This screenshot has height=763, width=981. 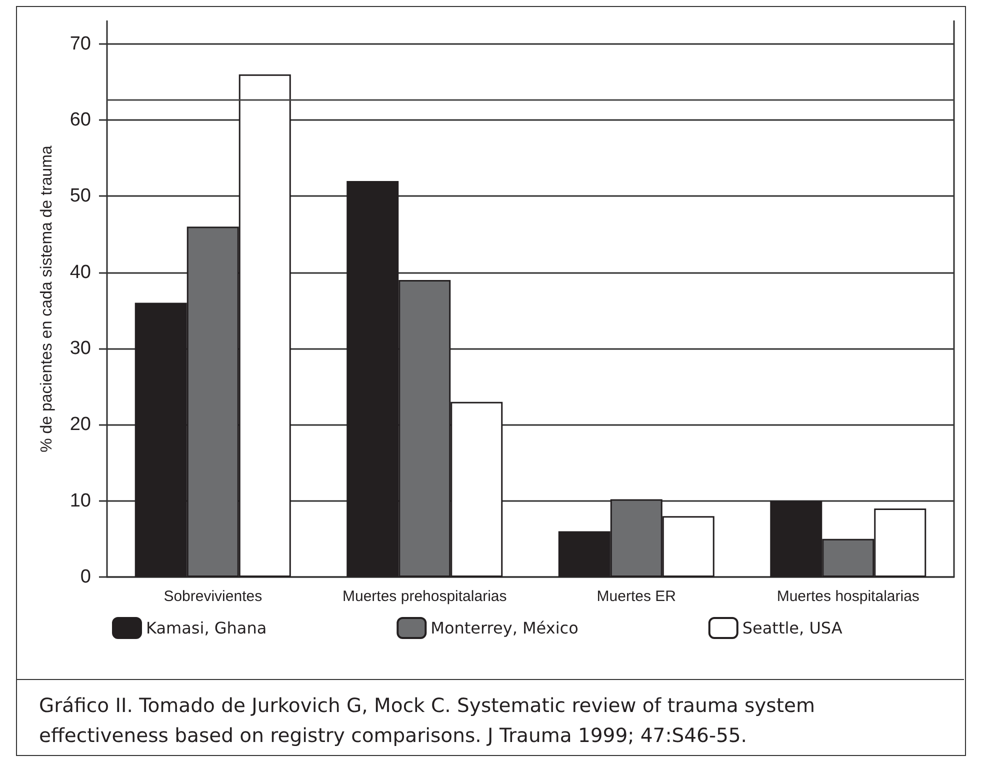 What do you see at coordinates (424, 596) in the screenshot?
I see `x-tick-label: Muertes prehospitalarias` at bounding box center [424, 596].